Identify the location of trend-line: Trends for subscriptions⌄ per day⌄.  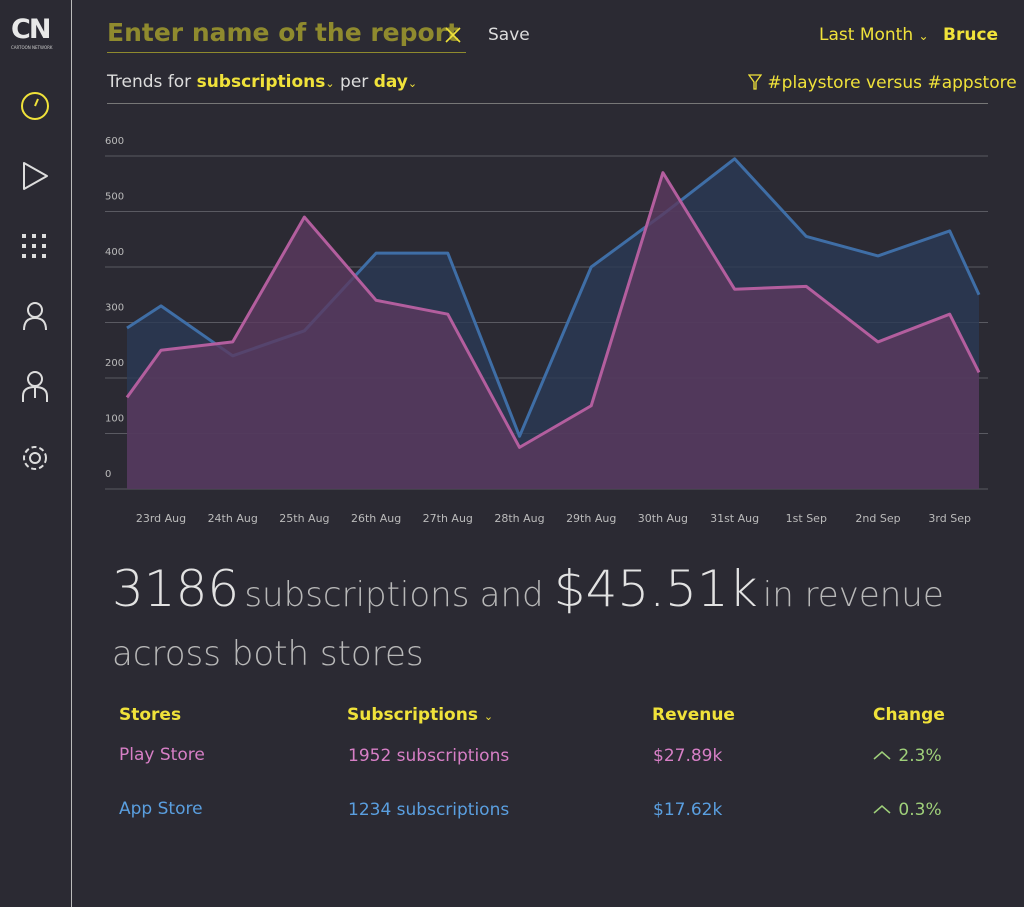
(262, 82).